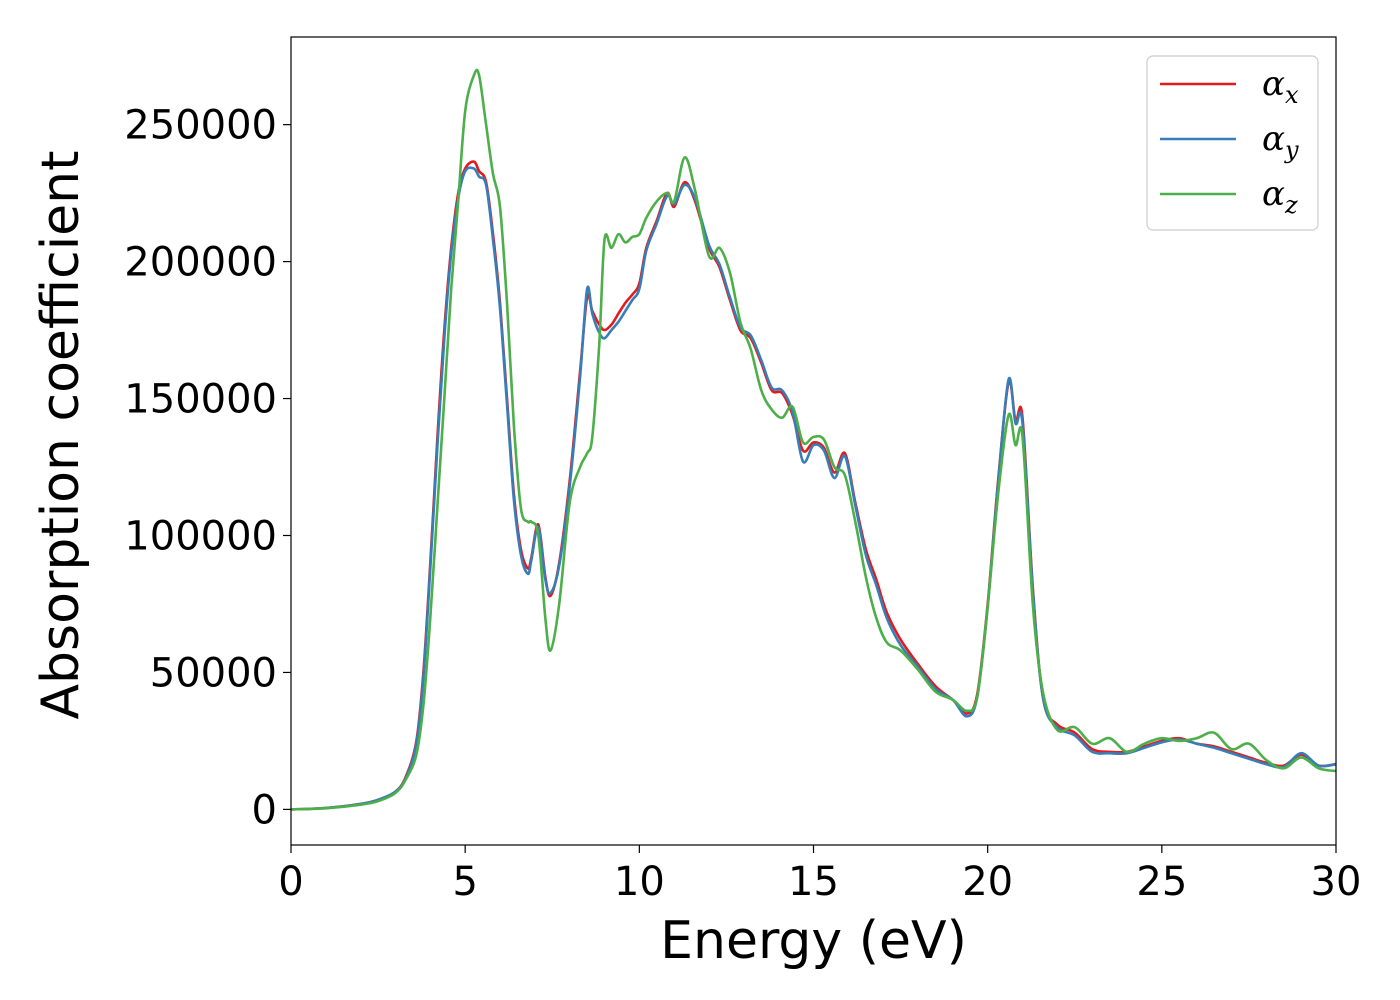 Image resolution: width=1400 pixels, height=1000 pixels. I want to click on legend-subscript: x, so click(1292, 95).